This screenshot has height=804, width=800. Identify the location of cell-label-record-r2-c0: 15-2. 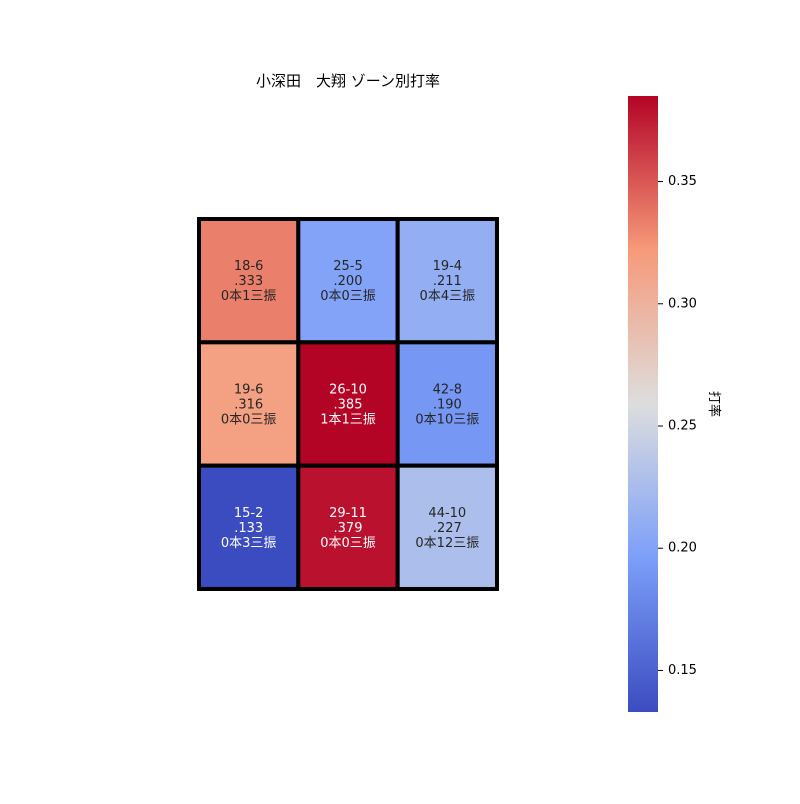
(249, 513).